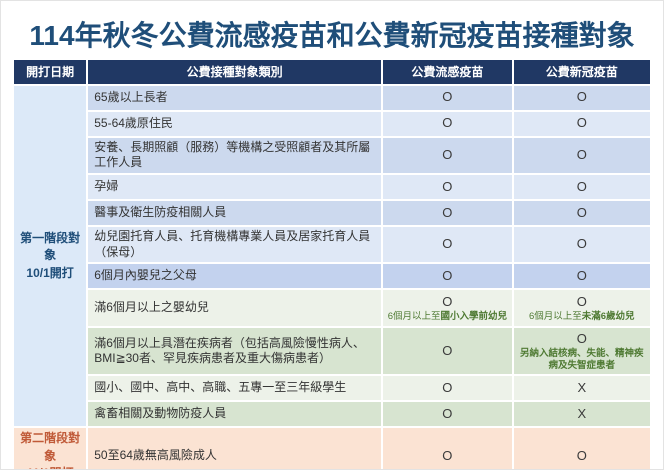 The height and width of the screenshot is (470, 664). Describe the element at coordinates (235, 388) in the screenshot. I see `category-cell: 國小、國中、高中、高職、五專一至三年級學生` at that location.